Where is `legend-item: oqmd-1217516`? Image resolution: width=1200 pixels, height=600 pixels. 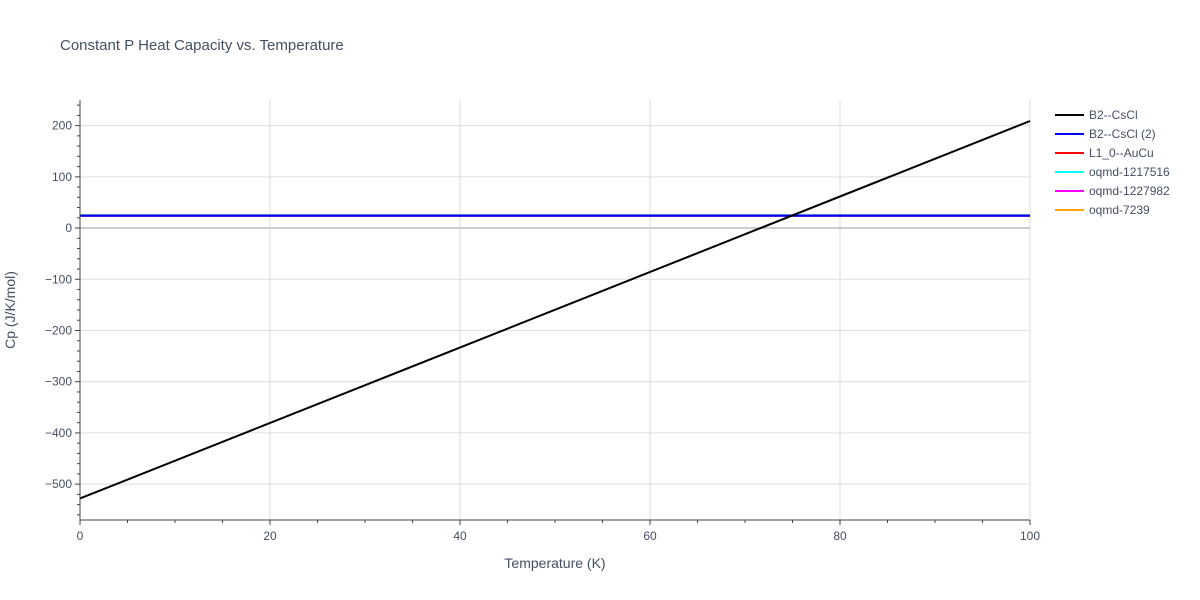 legend-item: oqmd-1217516 is located at coordinates (1112, 172).